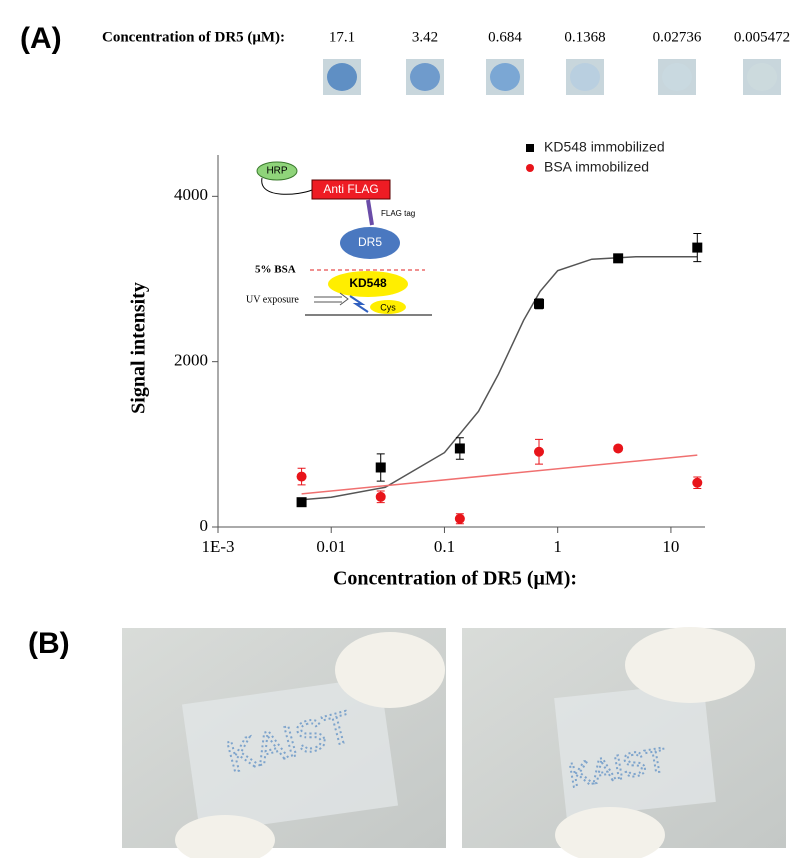  Describe the element at coordinates (762, 37) in the screenshot. I see `strip-concentration: 0.005472` at that location.